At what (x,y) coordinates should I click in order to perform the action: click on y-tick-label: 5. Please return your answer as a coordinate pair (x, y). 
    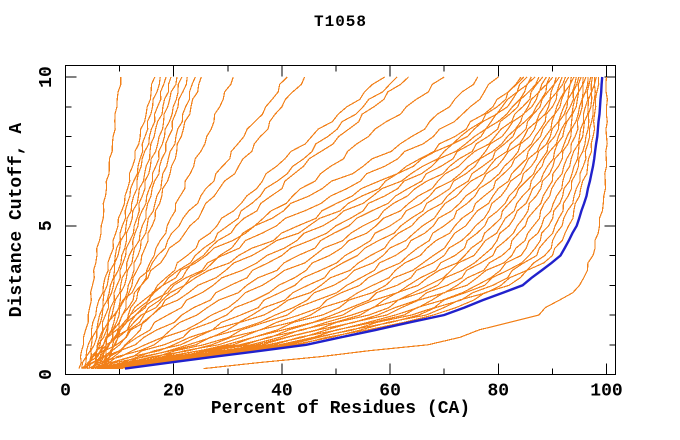
    Looking at the image, I should click on (47, 225).